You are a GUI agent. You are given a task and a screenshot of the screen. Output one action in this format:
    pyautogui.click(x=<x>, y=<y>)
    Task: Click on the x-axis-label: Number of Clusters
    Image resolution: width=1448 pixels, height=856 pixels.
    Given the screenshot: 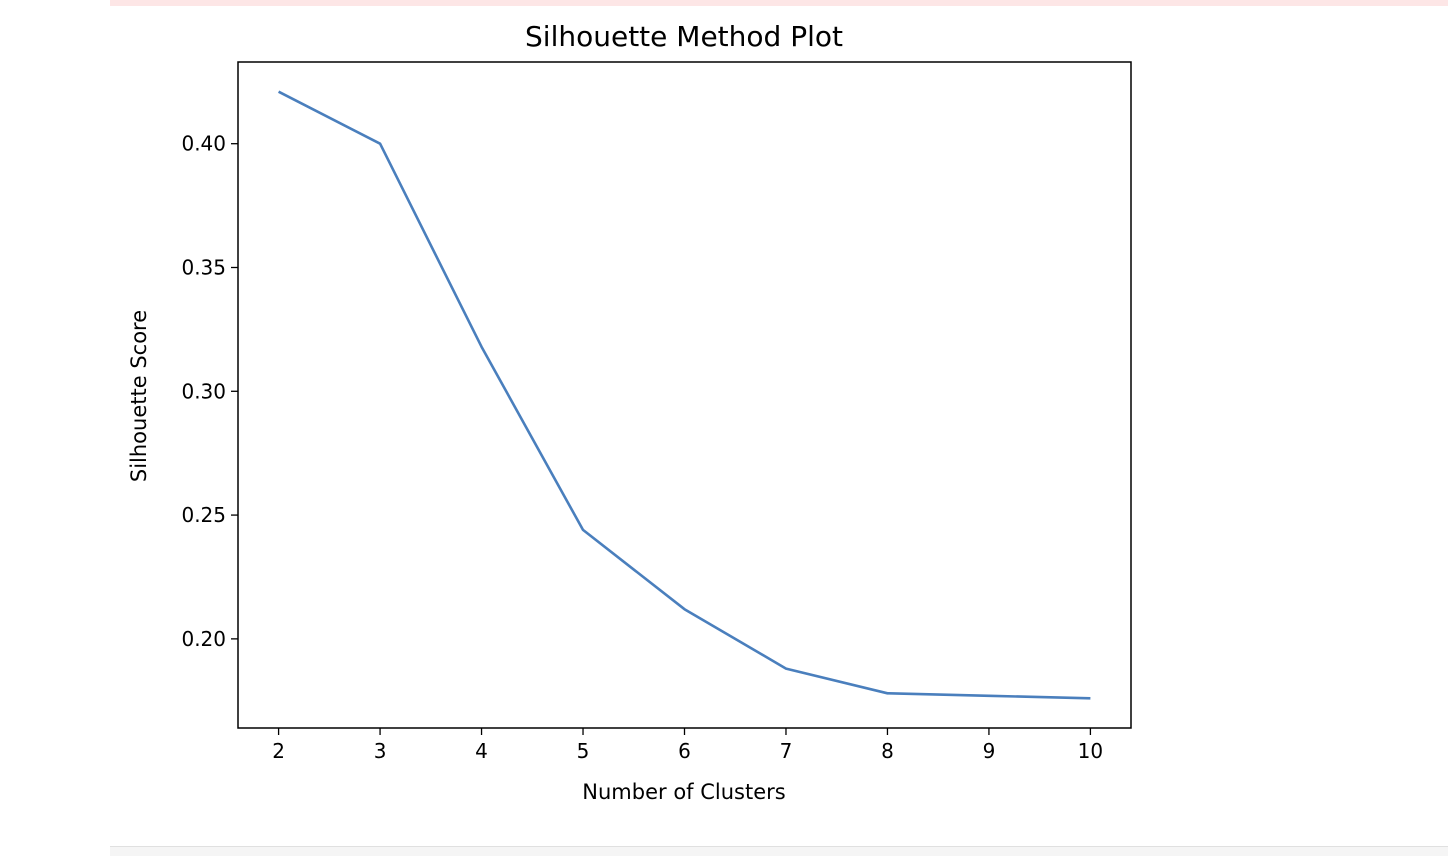 What is the action you would take?
    pyautogui.click(x=683, y=792)
    